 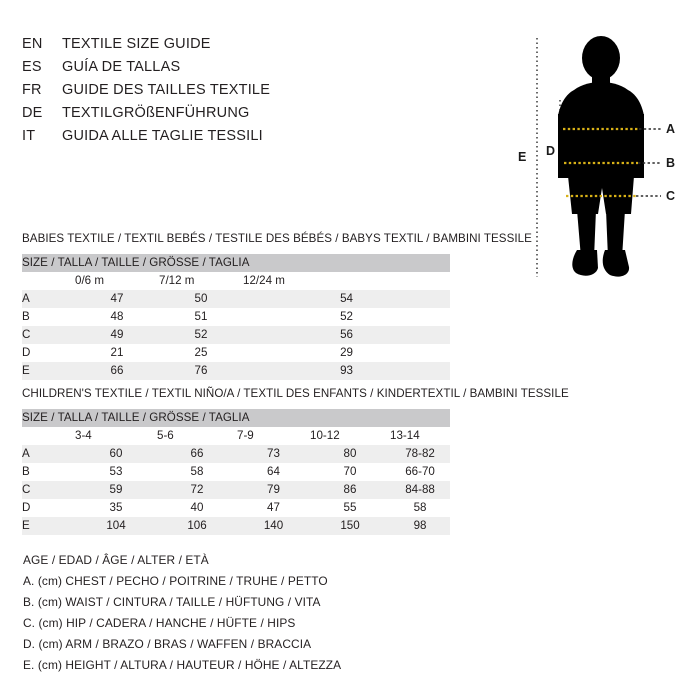 What do you see at coordinates (48, 436) in the screenshot?
I see `children-corner-cell` at bounding box center [48, 436].